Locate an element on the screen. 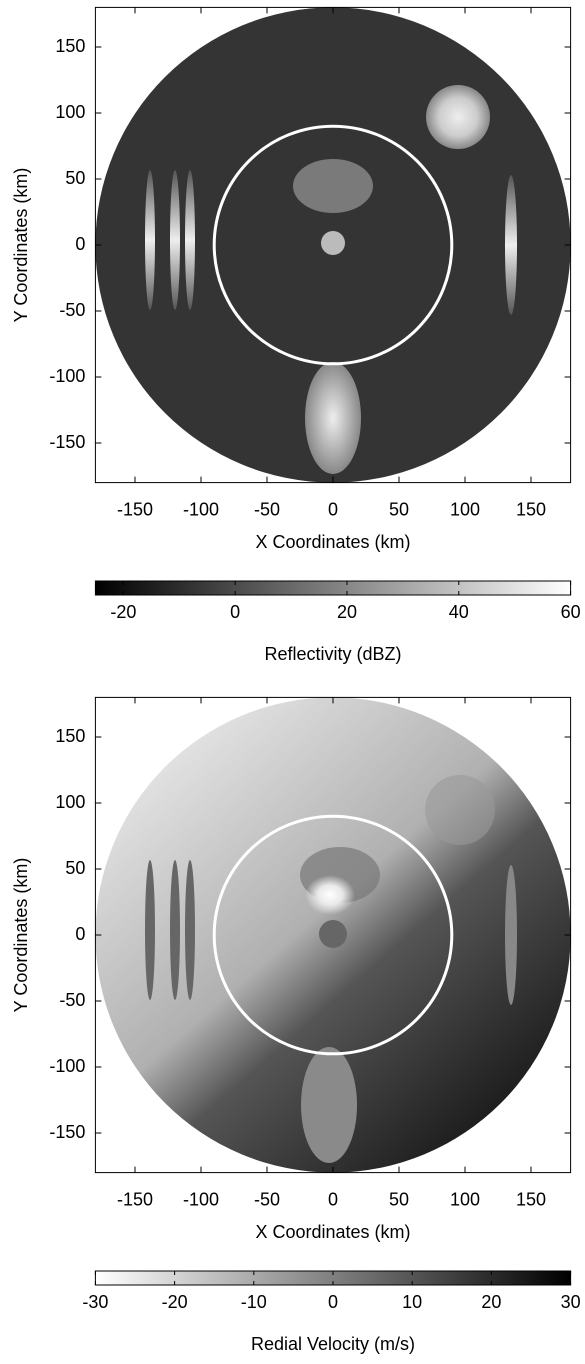 Image resolution: width=585 pixels, height=1364 pixels. colorbar-tick-label: 10 is located at coordinates (412, 1302).